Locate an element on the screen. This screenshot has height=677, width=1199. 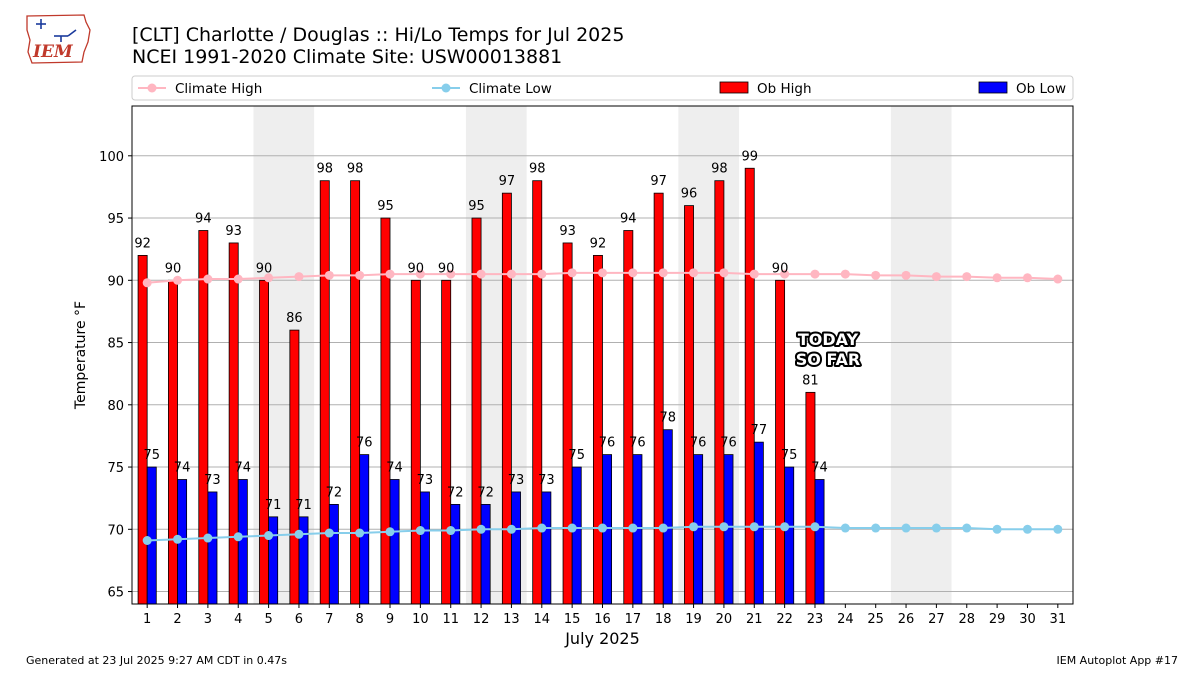
ob-low-label: 78 is located at coordinates (667, 418).